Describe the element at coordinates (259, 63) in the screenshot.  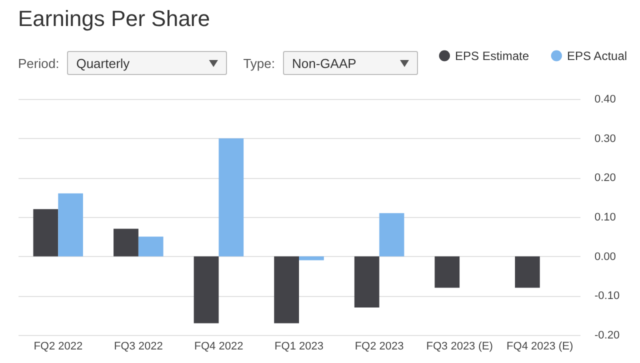
I see `text: Type:` at that location.